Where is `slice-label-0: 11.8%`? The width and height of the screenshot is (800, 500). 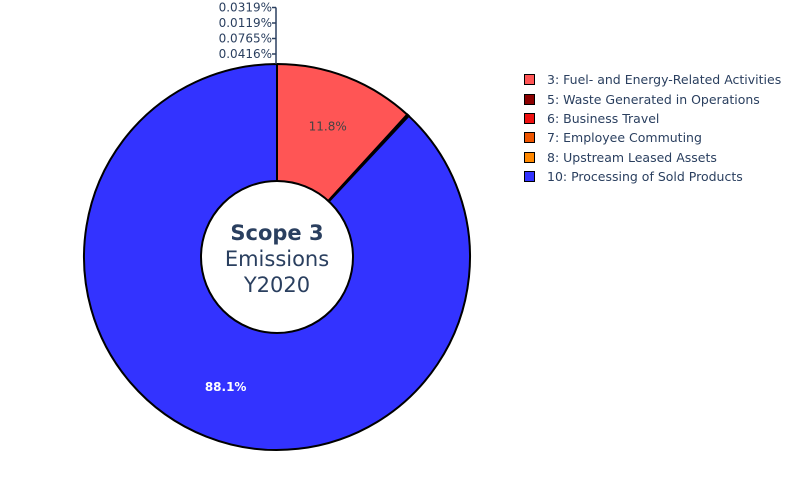 slice-label-0: 11.8% is located at coordinates (328, 126).